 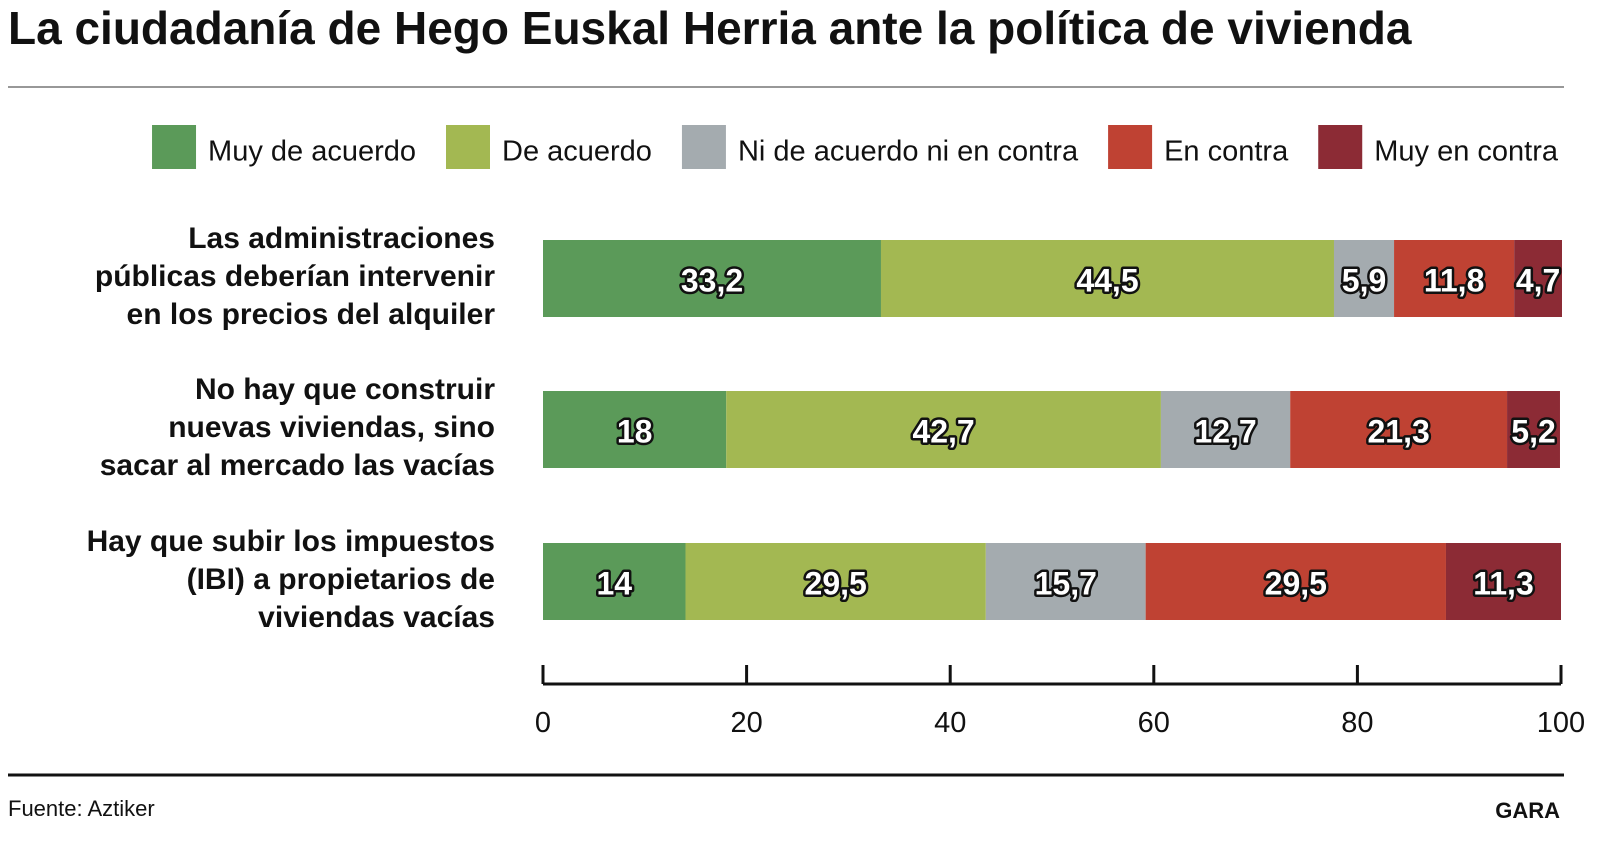 What do you see at coordinates (577, 152) in the screenshot?
I see `legend-label: De acuerdo` at bounding box center [577, 152].